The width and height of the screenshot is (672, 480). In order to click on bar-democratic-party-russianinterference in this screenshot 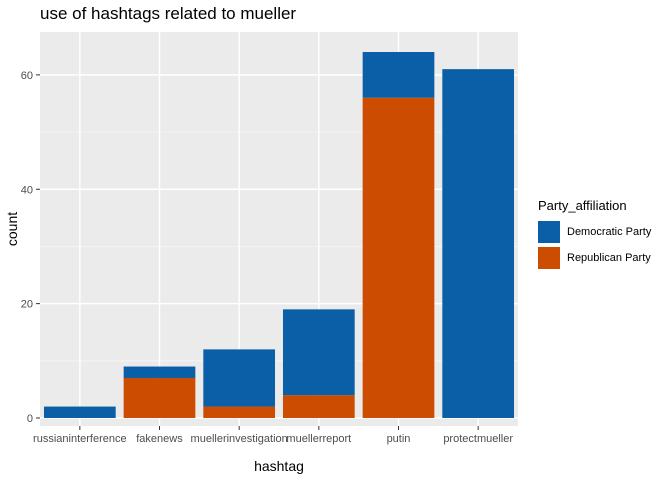, I will do `click(79, 412)`.